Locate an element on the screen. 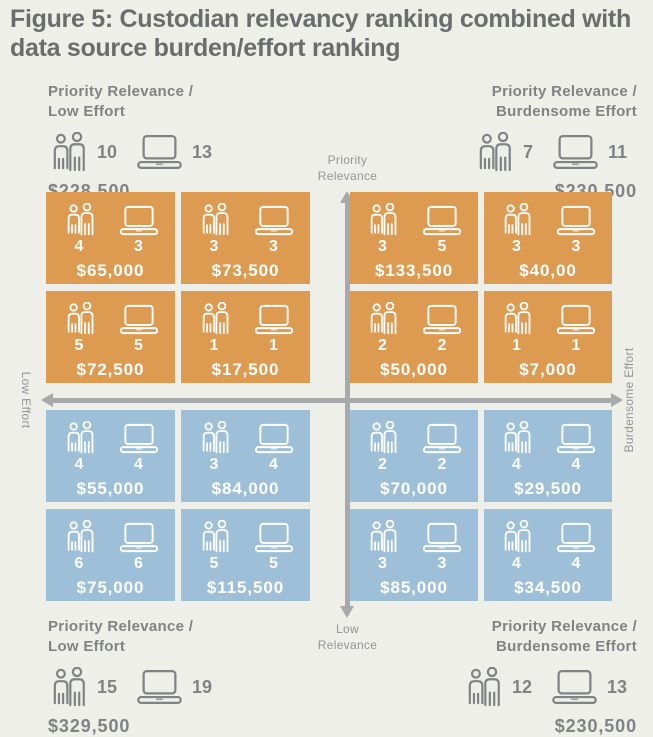 The image size is (653, 737). relevance-axis-line is located at coordinates (347, 405).